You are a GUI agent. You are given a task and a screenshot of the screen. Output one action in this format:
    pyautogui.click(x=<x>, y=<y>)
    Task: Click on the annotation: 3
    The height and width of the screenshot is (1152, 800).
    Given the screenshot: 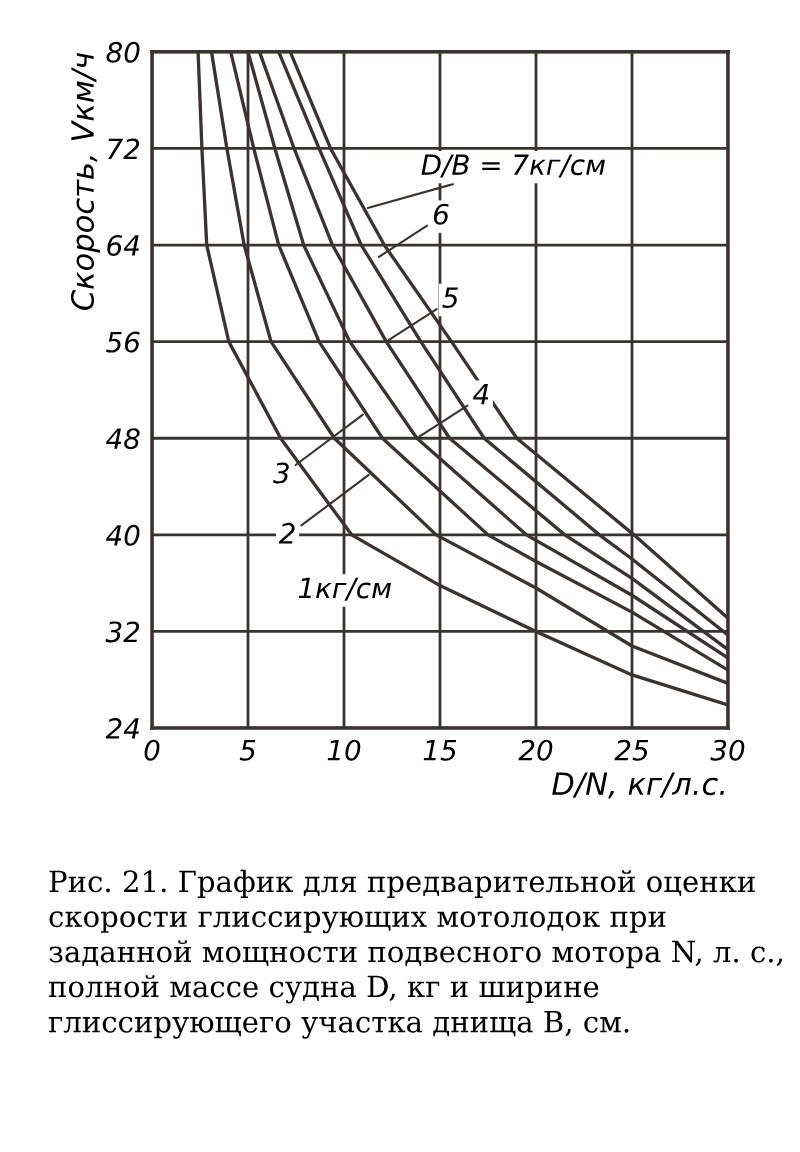 What is the action you would take?
    pyautogui.click(x=281, y=473)
    